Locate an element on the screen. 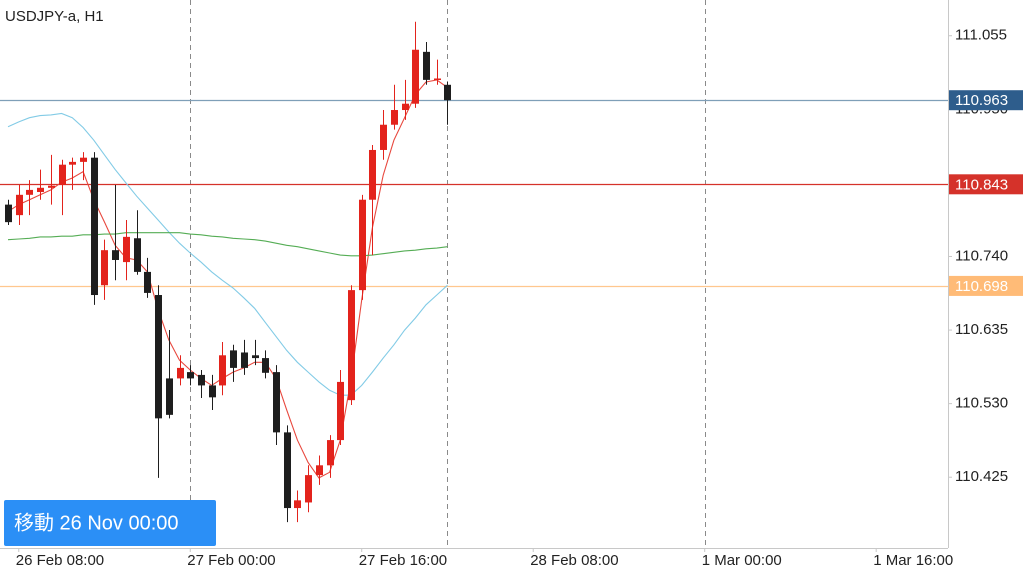 The image size is (1024, 577). y-tick-label: 110.530 is located at coordinates (981, 403).